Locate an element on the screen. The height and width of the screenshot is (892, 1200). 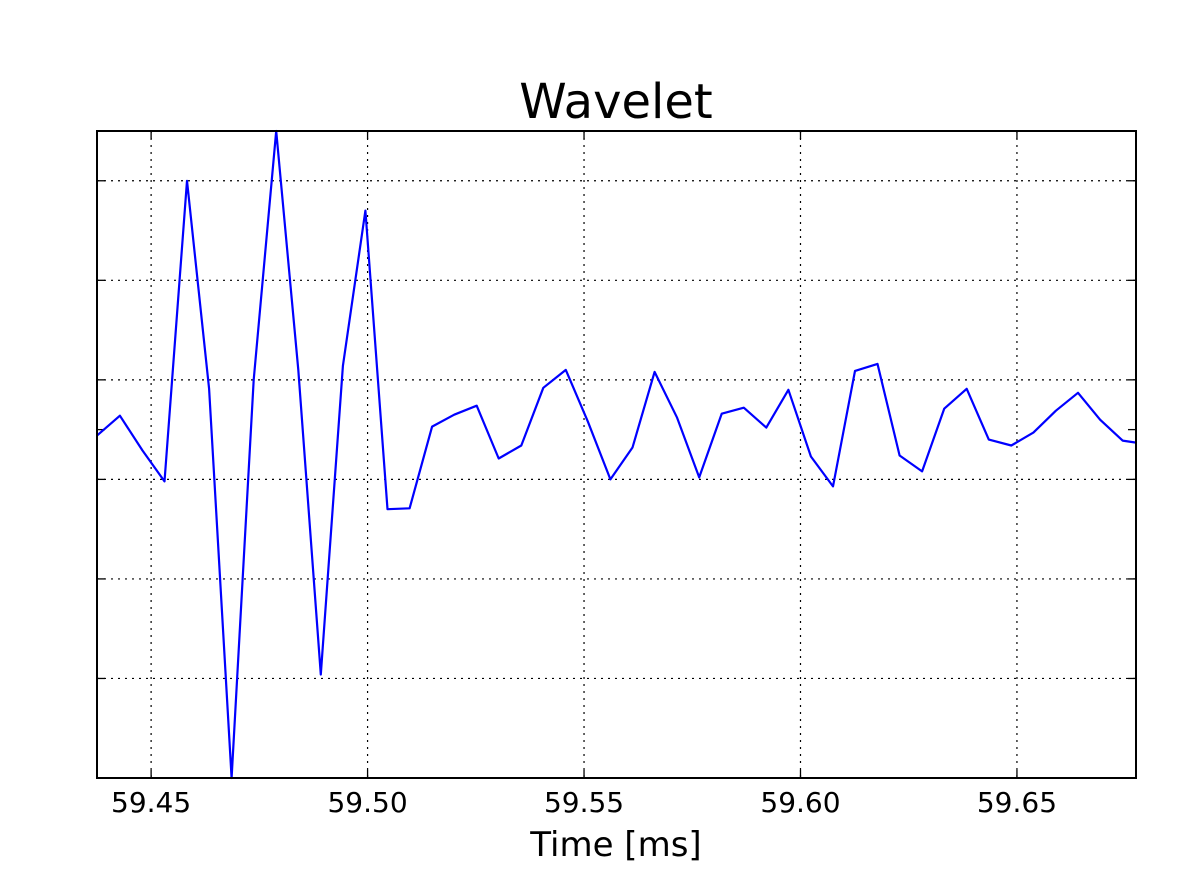
x-tick-label: 59.55 is located at coordinates (584, 802).